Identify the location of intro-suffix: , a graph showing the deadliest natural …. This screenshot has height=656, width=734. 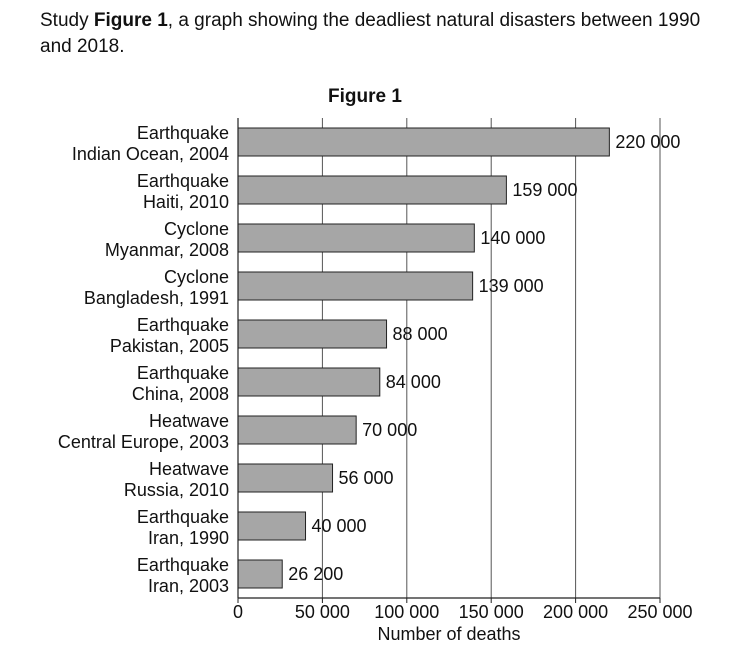
(370, 33).